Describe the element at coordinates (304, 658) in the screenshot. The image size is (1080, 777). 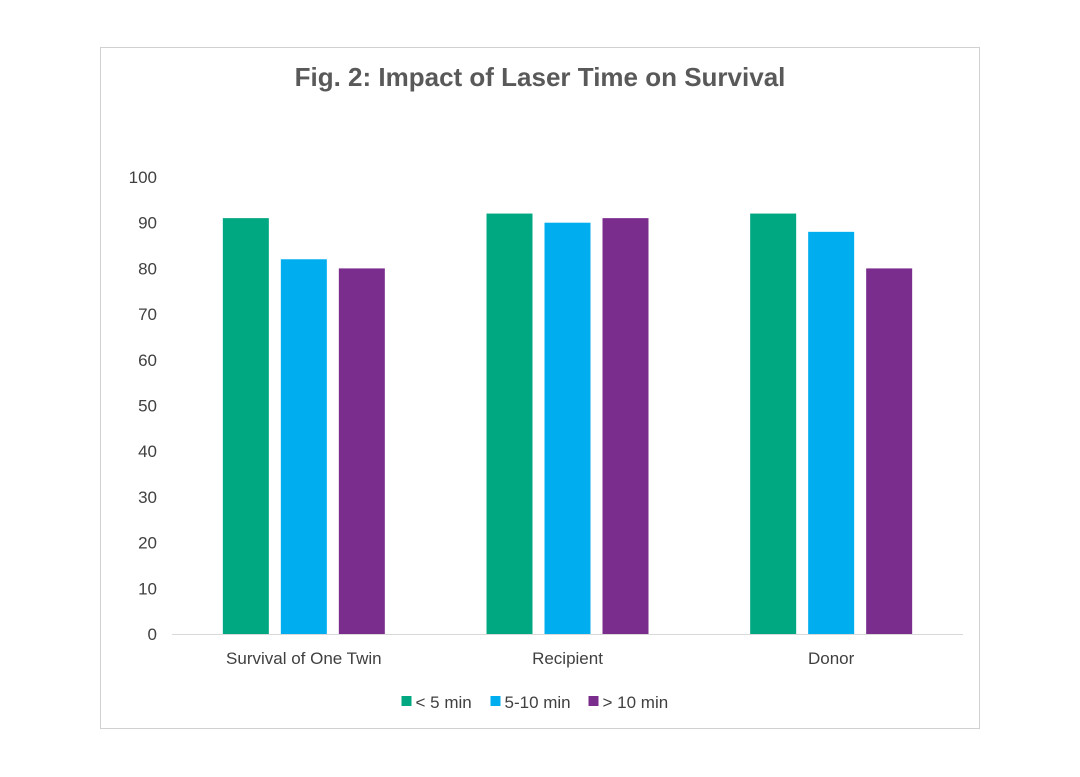
I see `category-label: Survival of One Twin` at that location.